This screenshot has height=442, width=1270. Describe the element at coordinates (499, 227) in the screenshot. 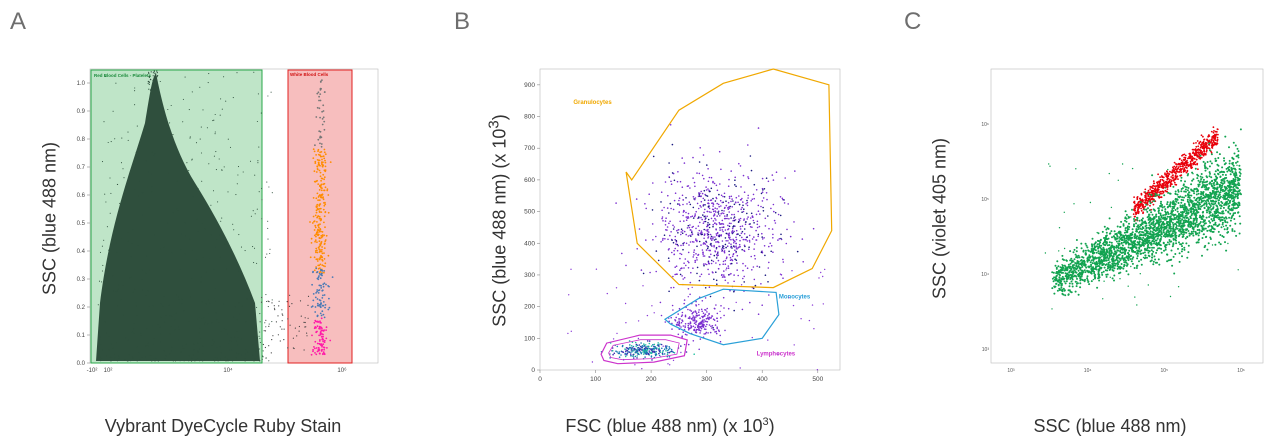

I see `panel-b-y-axis-label-text: SSC (blue 488 nm) (x 10` at that location.